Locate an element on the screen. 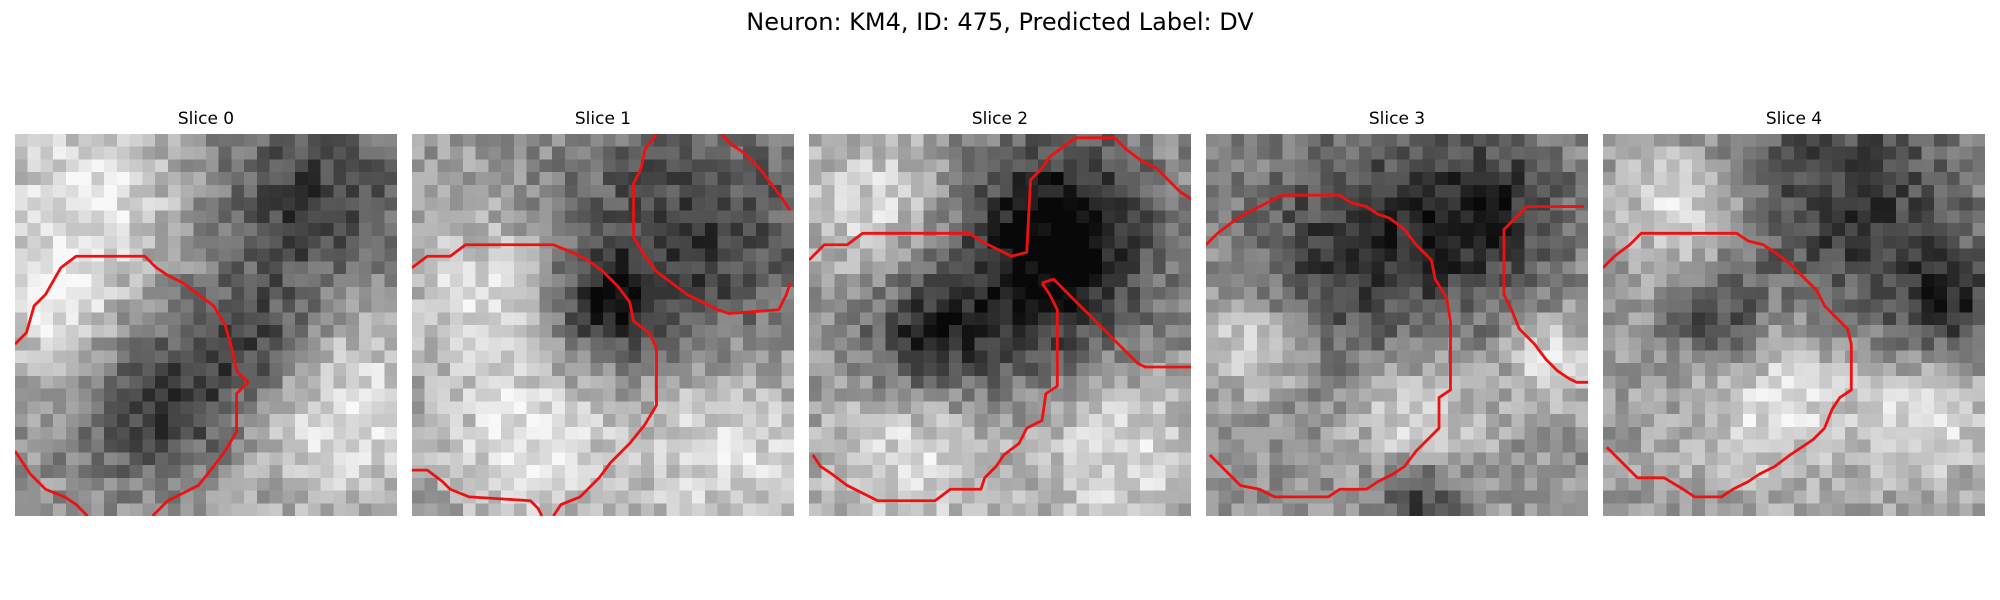 The image size is (2000, 600). panel-title-slice-0: Slice 0 is located at coordinates (206, 119).